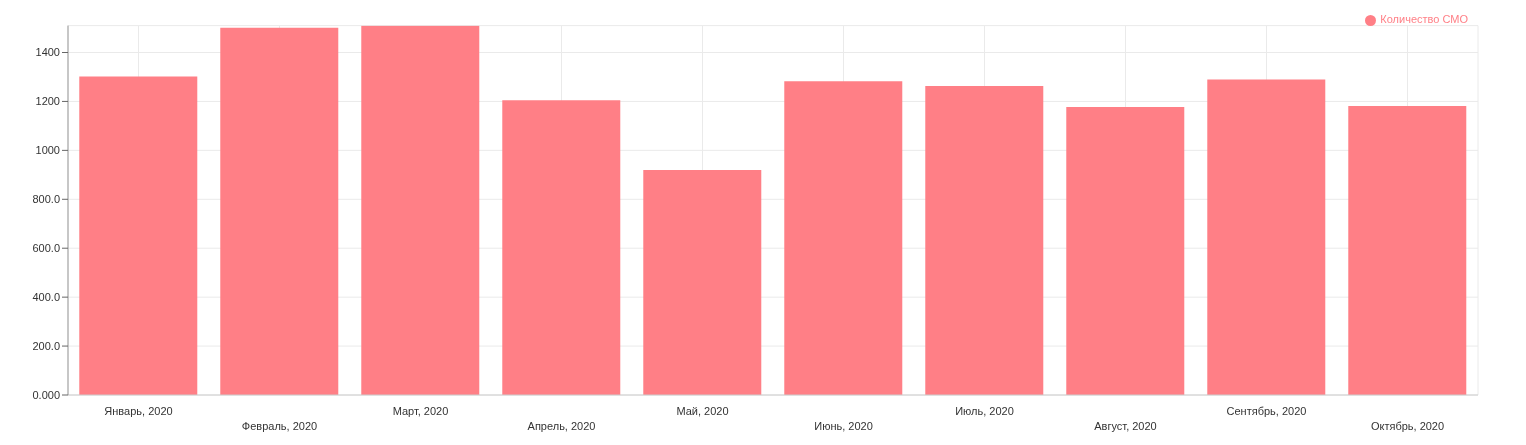 This screenshot has width=1526, height=445. I want to click on y-tick-label: 200.0, so click(46, 345).